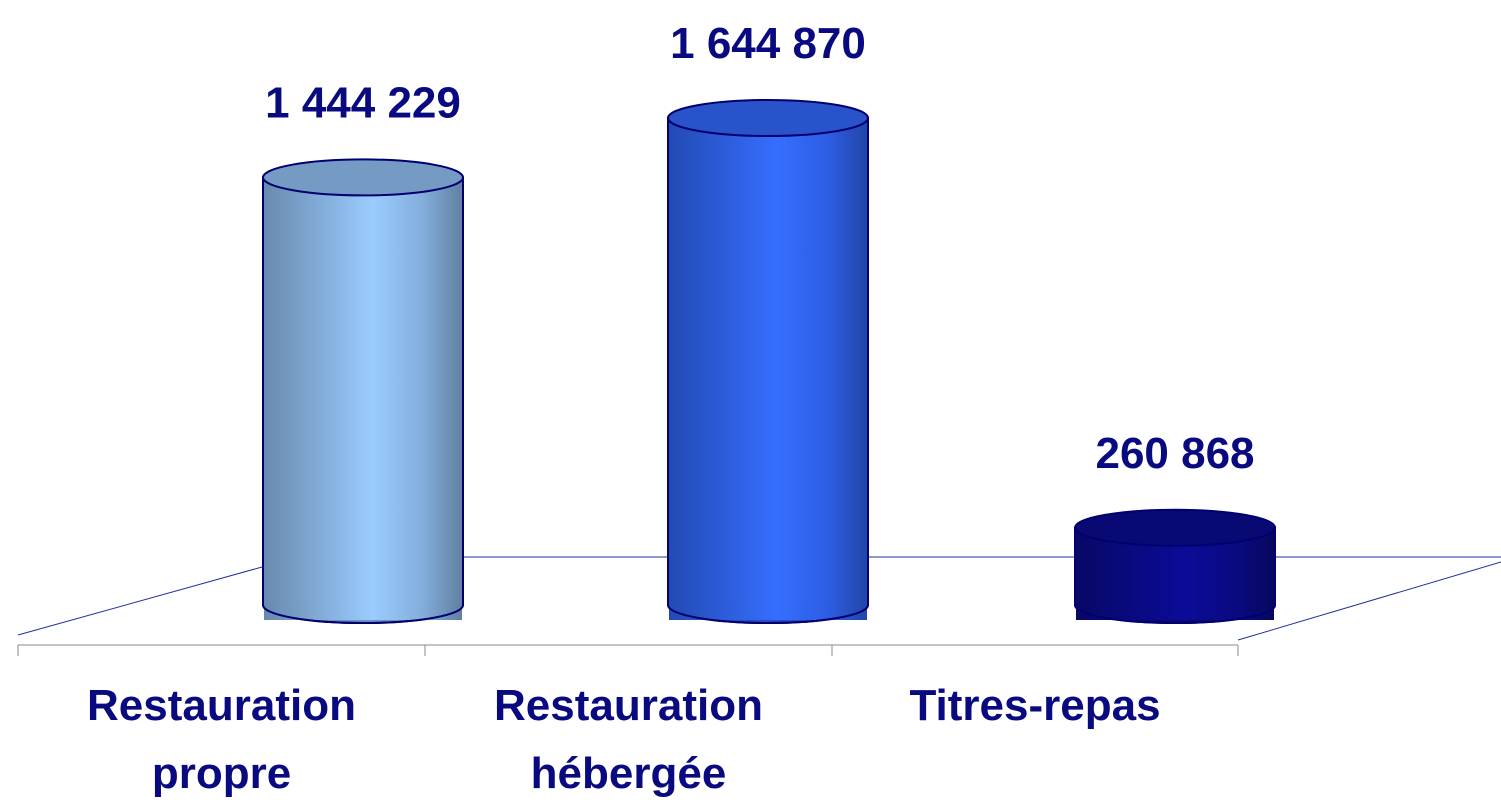 The image size is (1501, 810). I want to click on floor-left, so click(140, 601).